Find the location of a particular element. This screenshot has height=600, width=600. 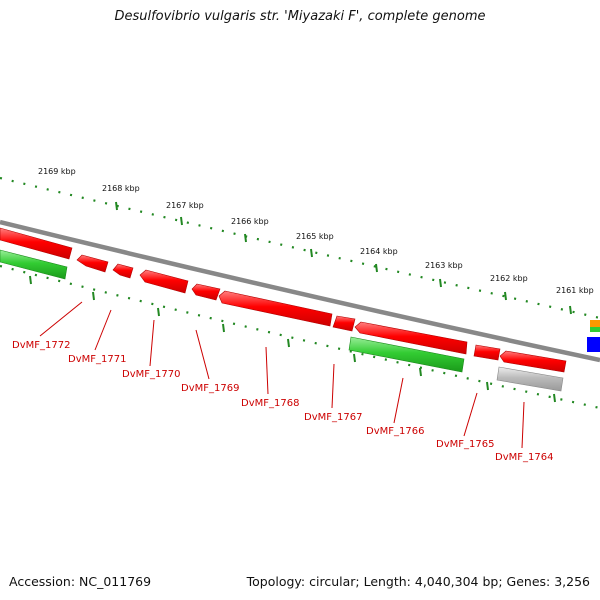

gene-label: DvMF_1766 is located at coordinates (395, 431).